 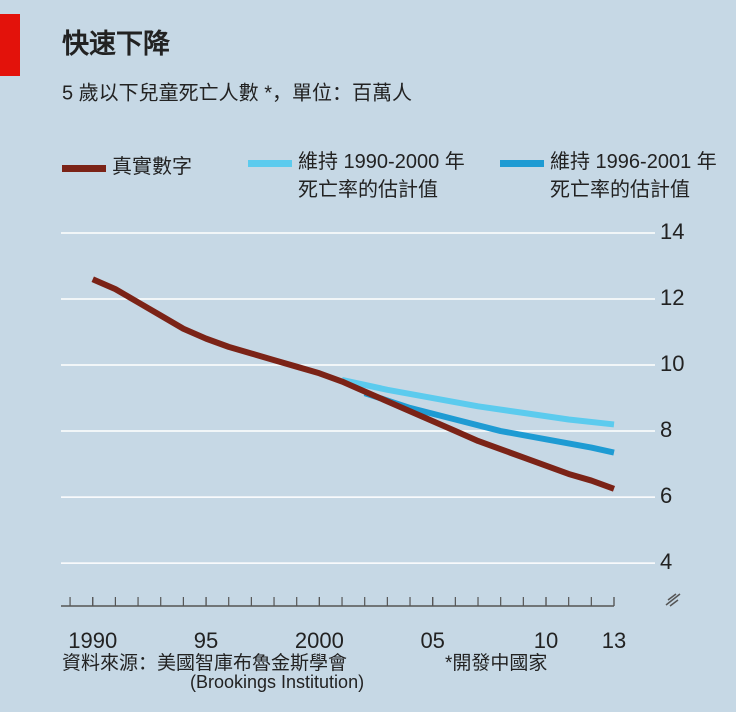 I want to click on legend-label: 真實數字, so click(x=152, y=167).